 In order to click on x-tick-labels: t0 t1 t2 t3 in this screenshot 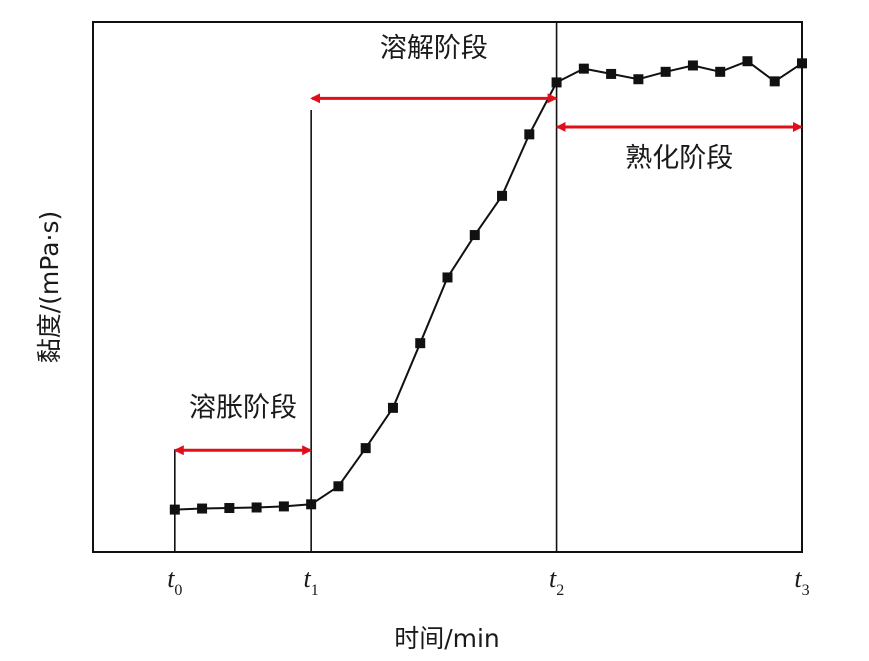, I will do `click(488, 581)`.